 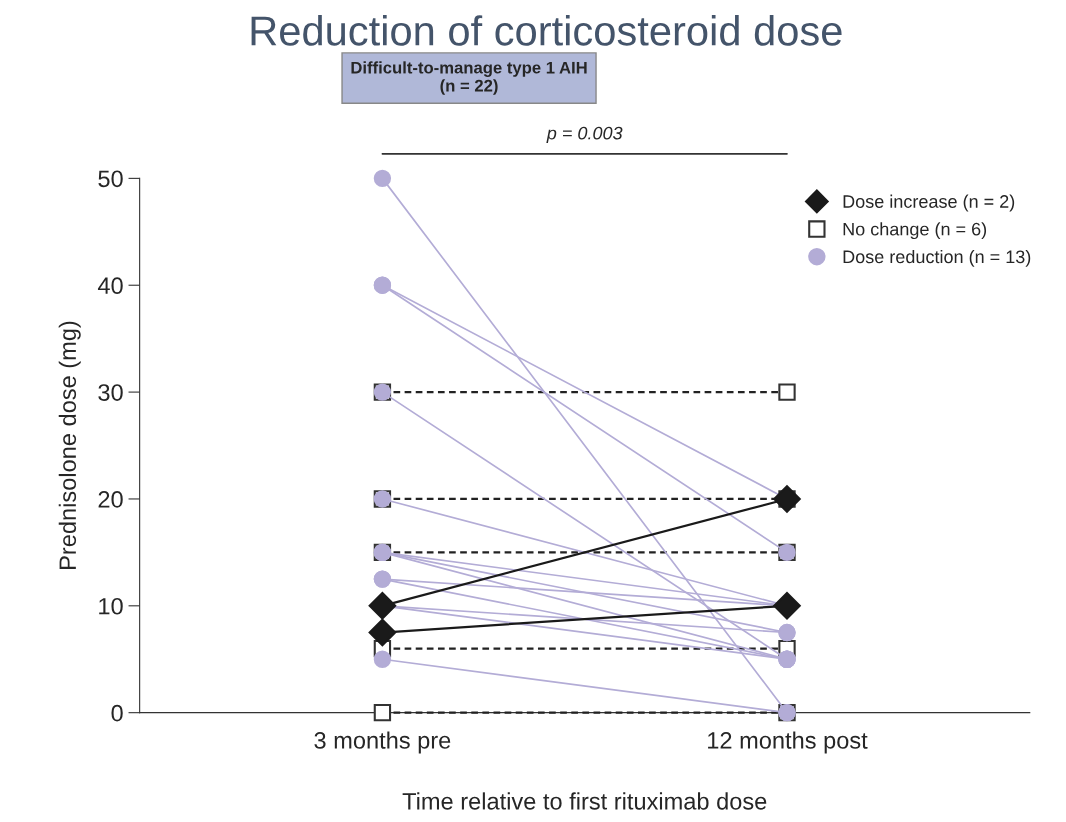 I want to click on y-tick-label: 20, so click(x=110, y=499).